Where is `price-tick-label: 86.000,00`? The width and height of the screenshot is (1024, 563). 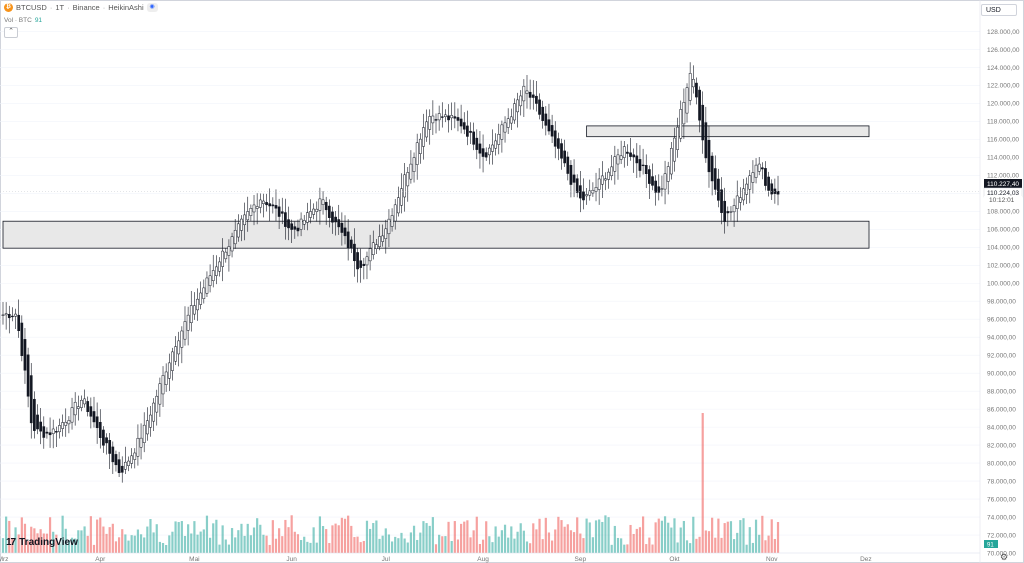 price-tick-label: 86.000,00 is located at coordinates (1001, 409).